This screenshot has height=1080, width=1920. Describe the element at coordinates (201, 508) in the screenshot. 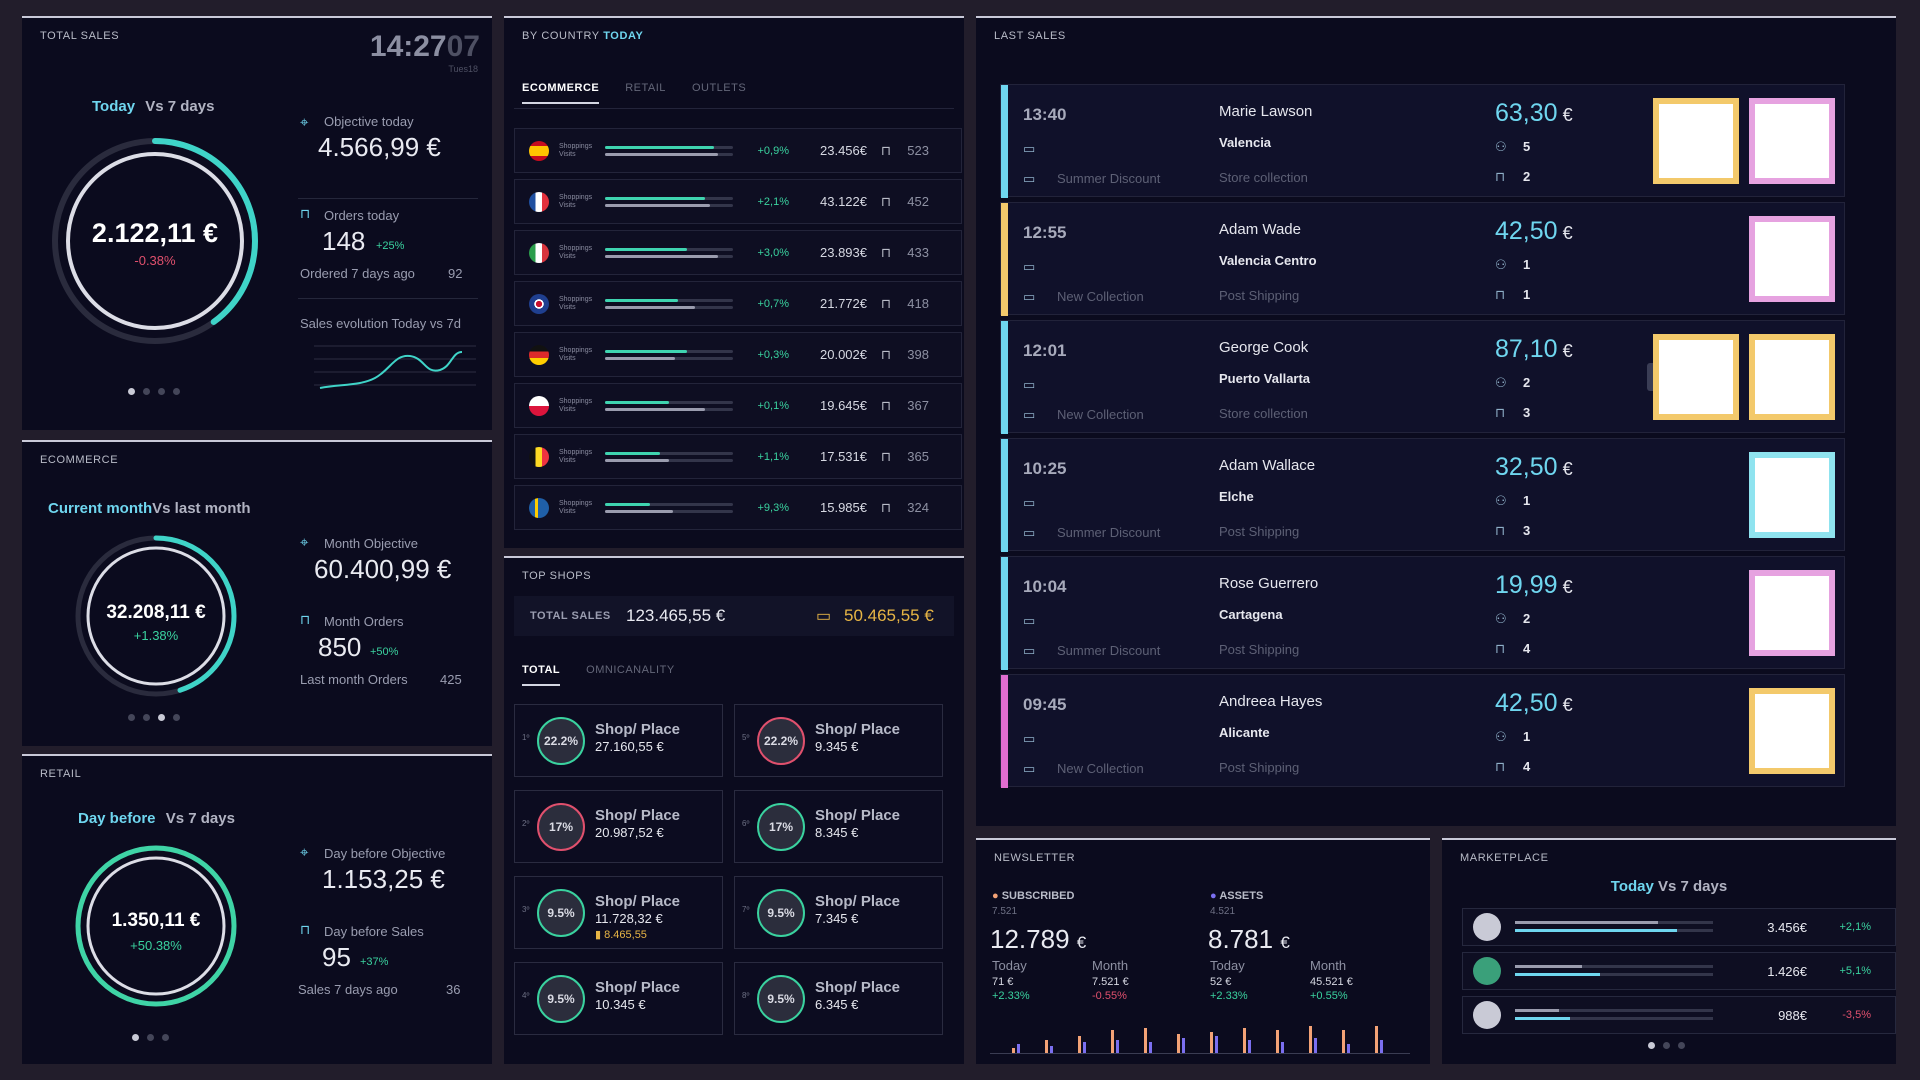

I see `tab-vs-last-month: Vs last month` at that location.